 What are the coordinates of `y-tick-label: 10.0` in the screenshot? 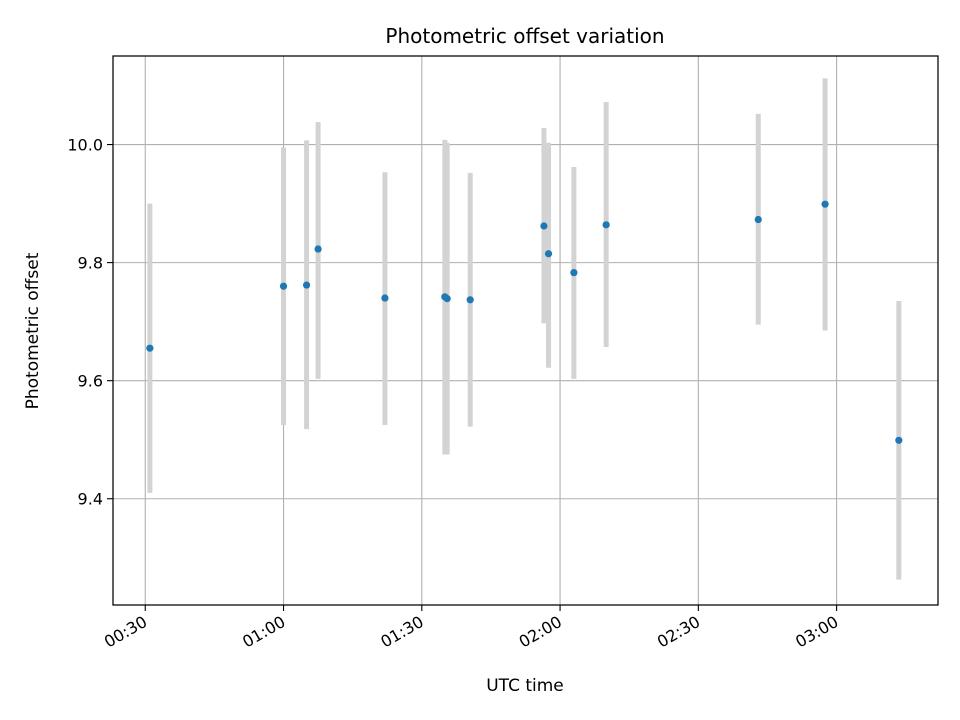 It's located at (85, 145).